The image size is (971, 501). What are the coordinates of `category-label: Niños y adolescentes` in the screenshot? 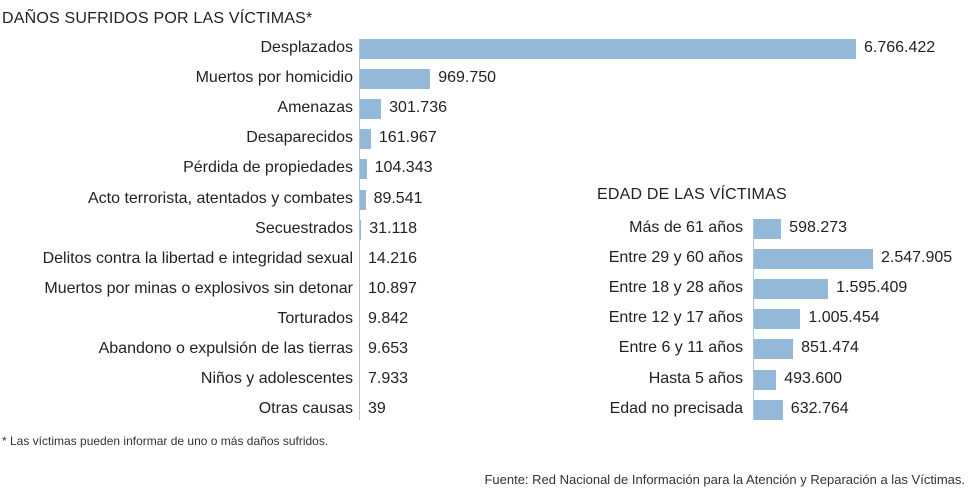 It's located at (276, 379).